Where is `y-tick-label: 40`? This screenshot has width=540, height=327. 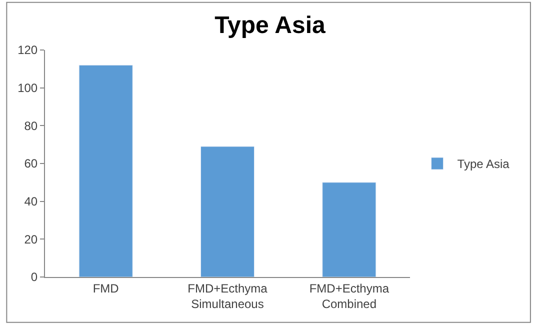
y-tick-label: 40 is located at coordinates (31, 201).